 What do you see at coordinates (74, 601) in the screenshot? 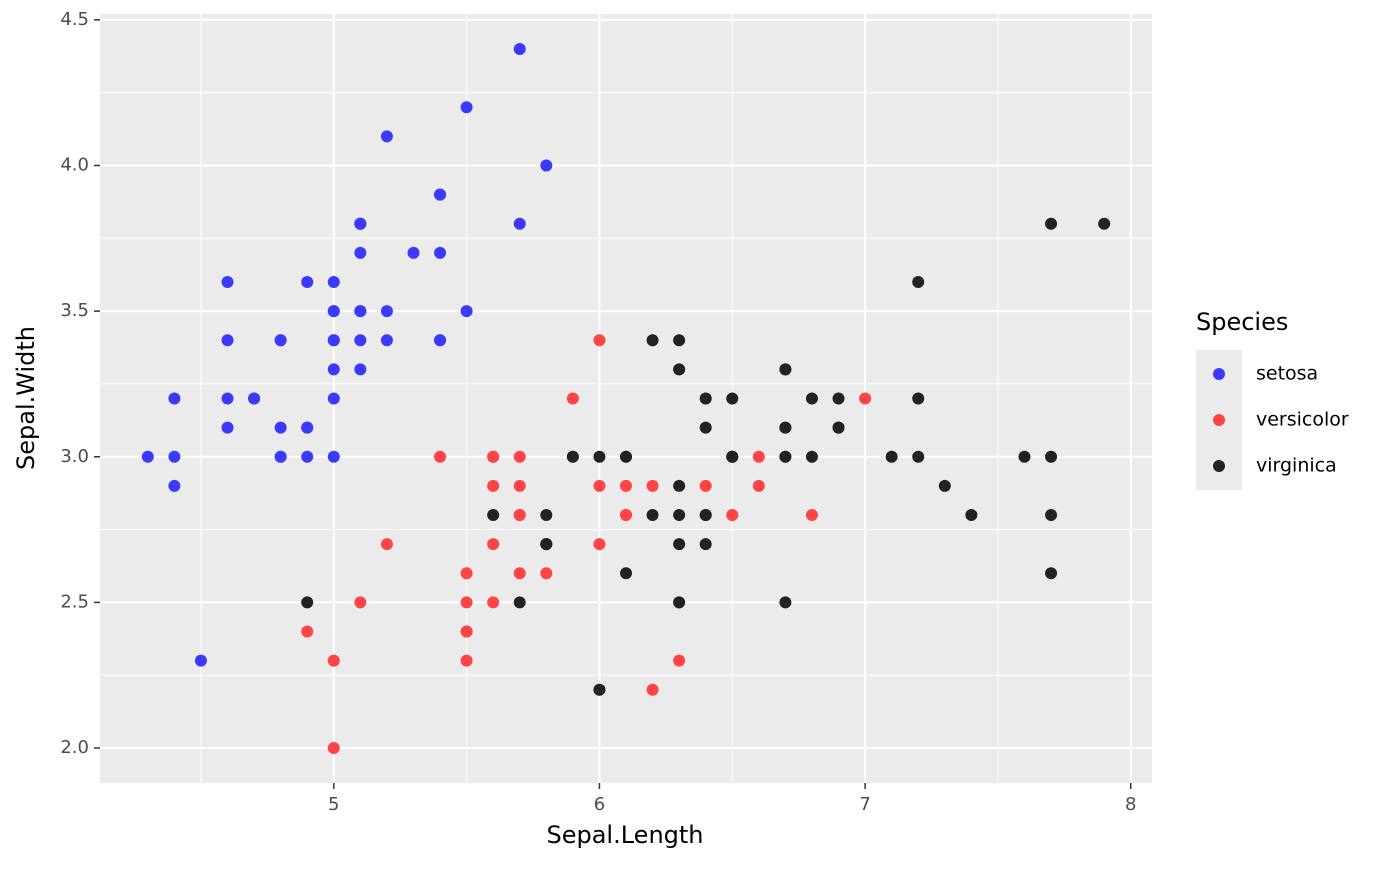
I see `y-tick-label: 2.5` at bounding box center [74, 601].